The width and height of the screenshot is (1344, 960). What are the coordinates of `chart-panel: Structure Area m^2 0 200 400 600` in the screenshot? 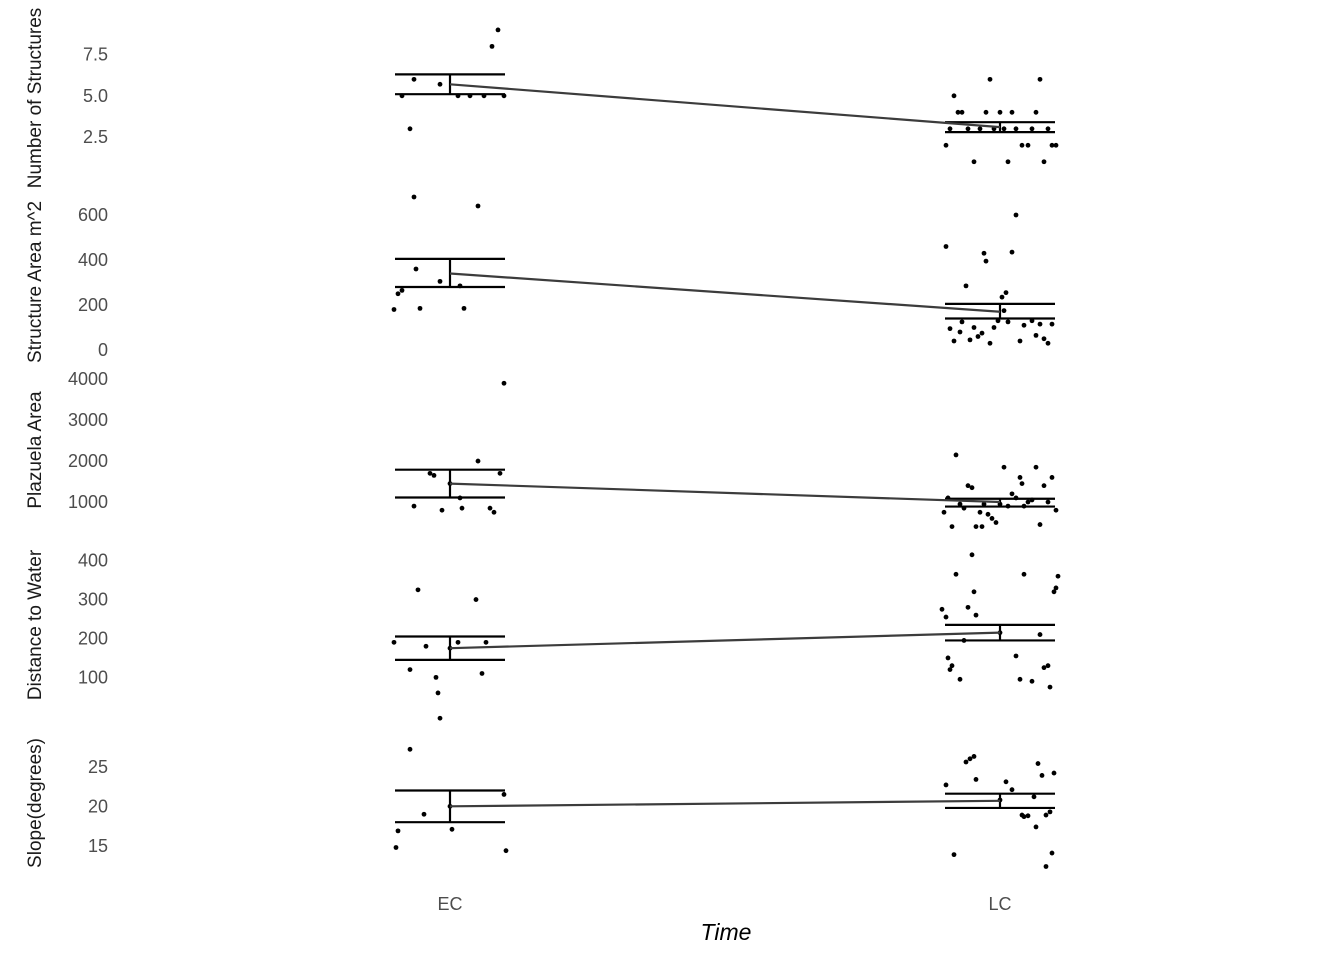 It's located at (540, 278).